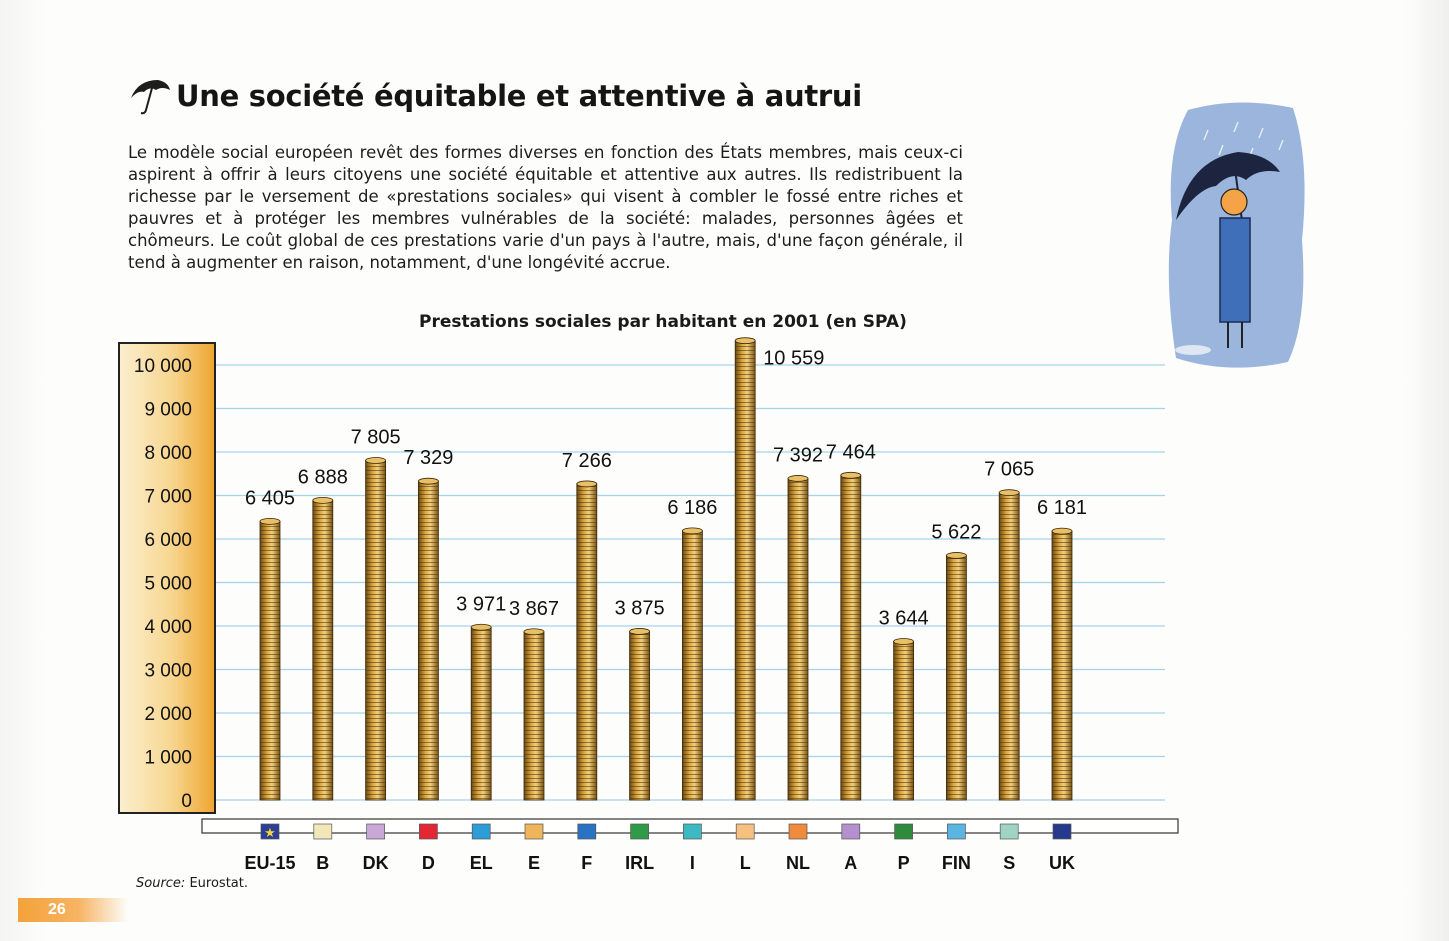 This screenshot has height=941, width=1449. What do you see at coordinates (168, 584) in the screenshot?
I see `y-tick-label: 5 000` at bounding box center [168, 584].